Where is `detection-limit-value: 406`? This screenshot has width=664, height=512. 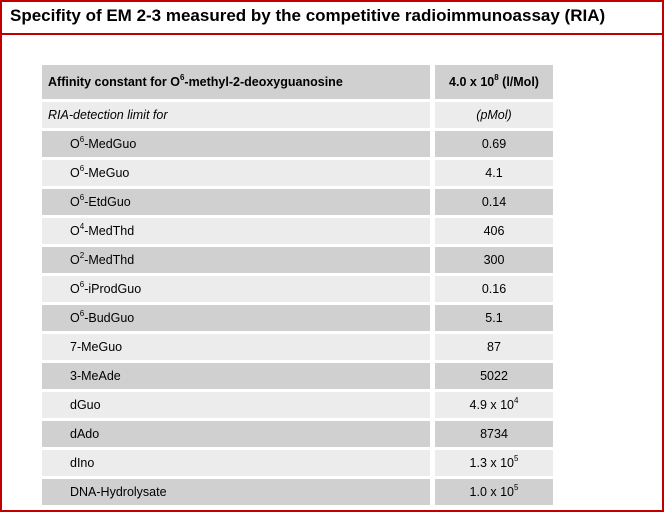
detection-limit-value: 406 is located at coordinates (494, 231).